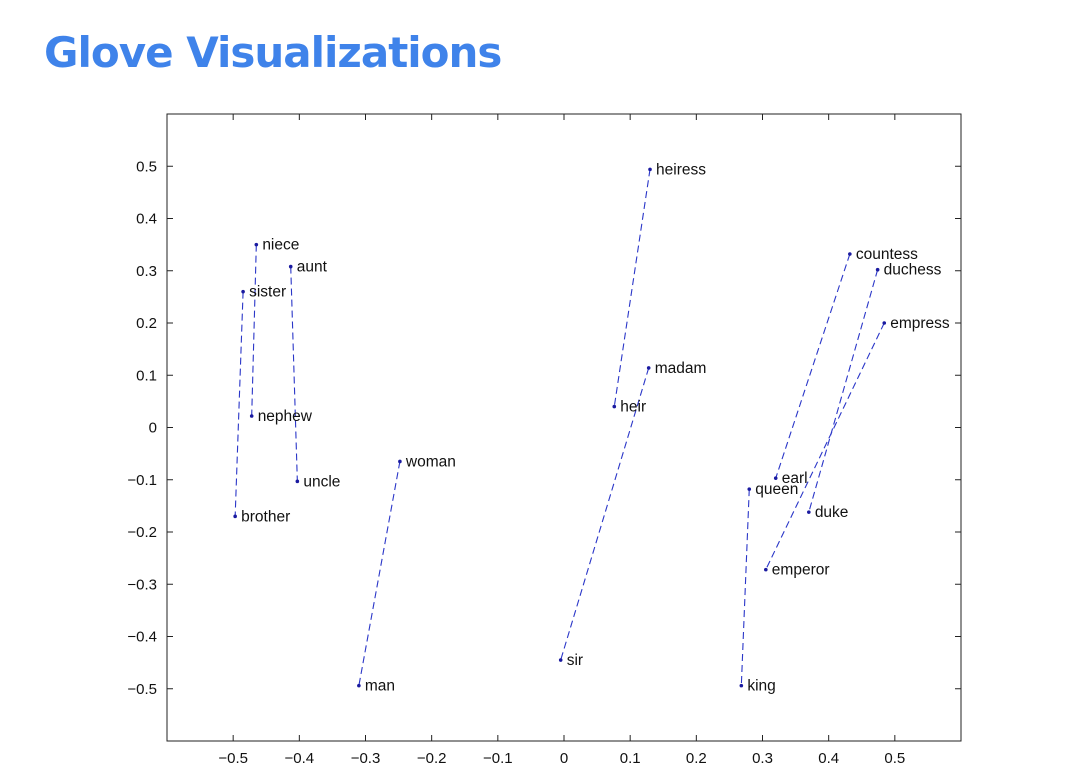  I want to click on slide-title: Glove Visualizations, so click(273, 52).